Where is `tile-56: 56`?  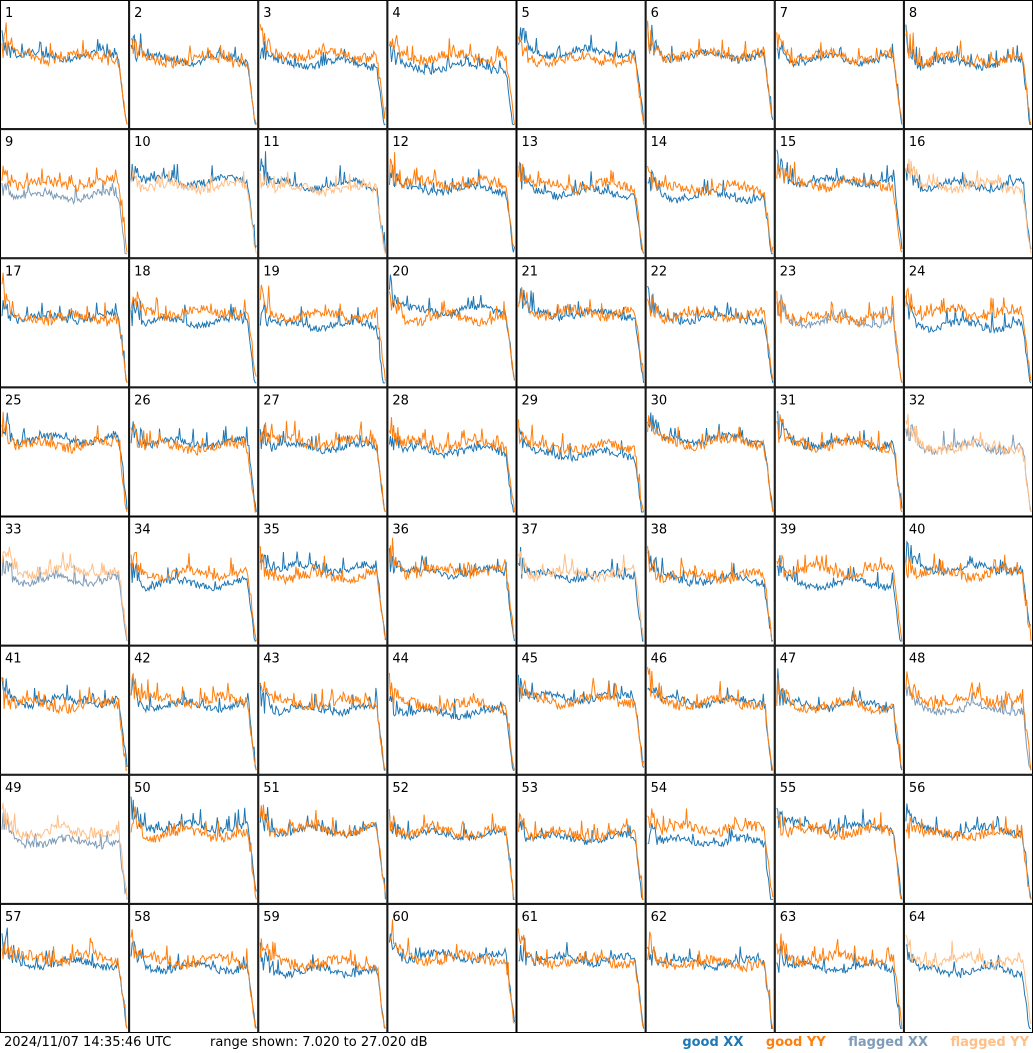
tile-56: 56 is located at coordinates (968, 839).